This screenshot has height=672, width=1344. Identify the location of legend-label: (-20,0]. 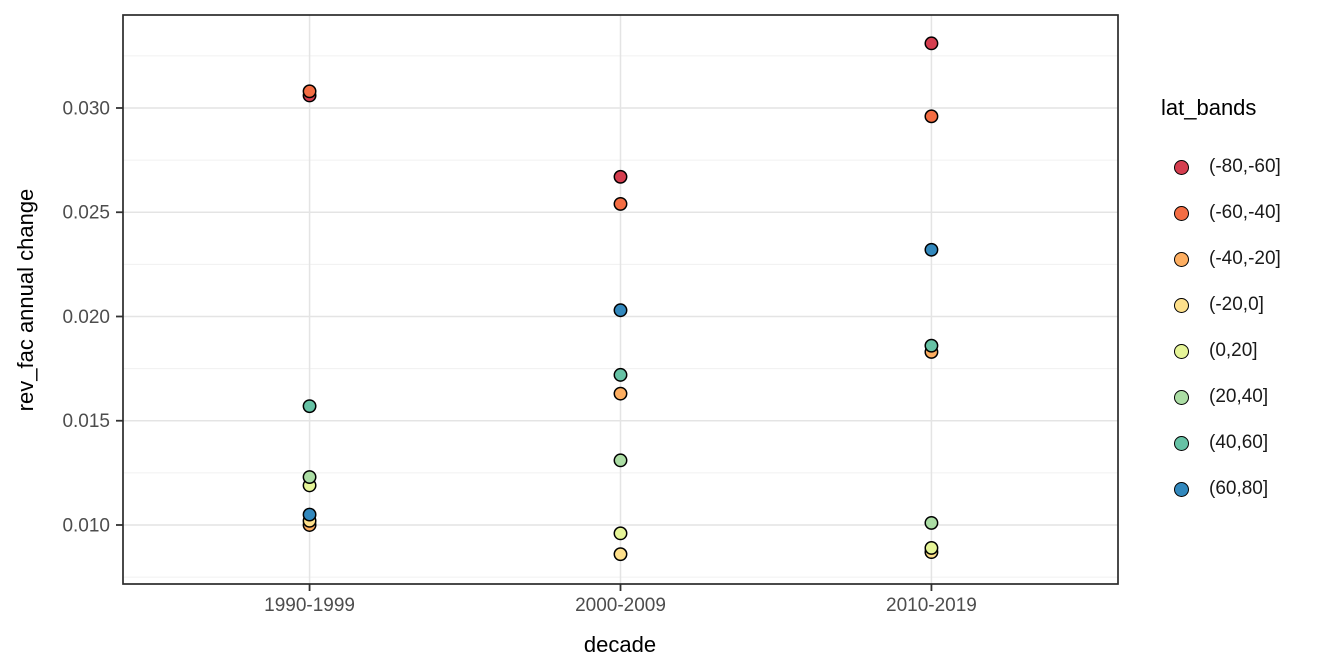
(1236, 304).